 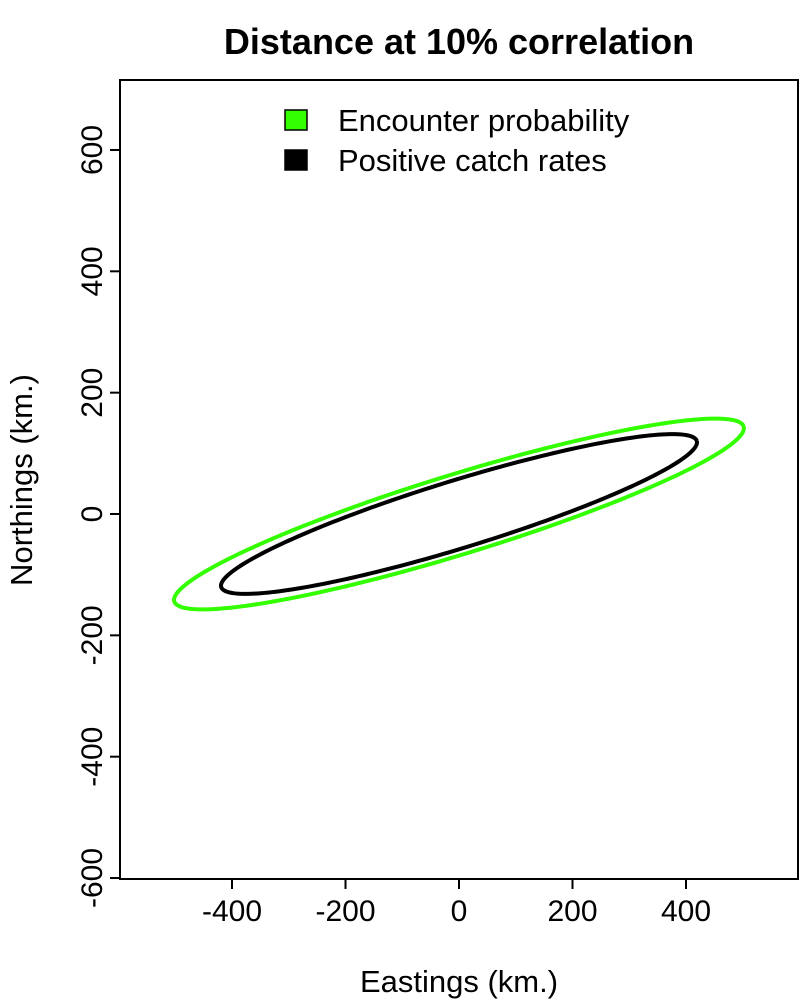 What do you see at coordinates (296, 120) in the screenshot?
I see `legend-swatch-encounter-probability` at bounding box center [296, 120].